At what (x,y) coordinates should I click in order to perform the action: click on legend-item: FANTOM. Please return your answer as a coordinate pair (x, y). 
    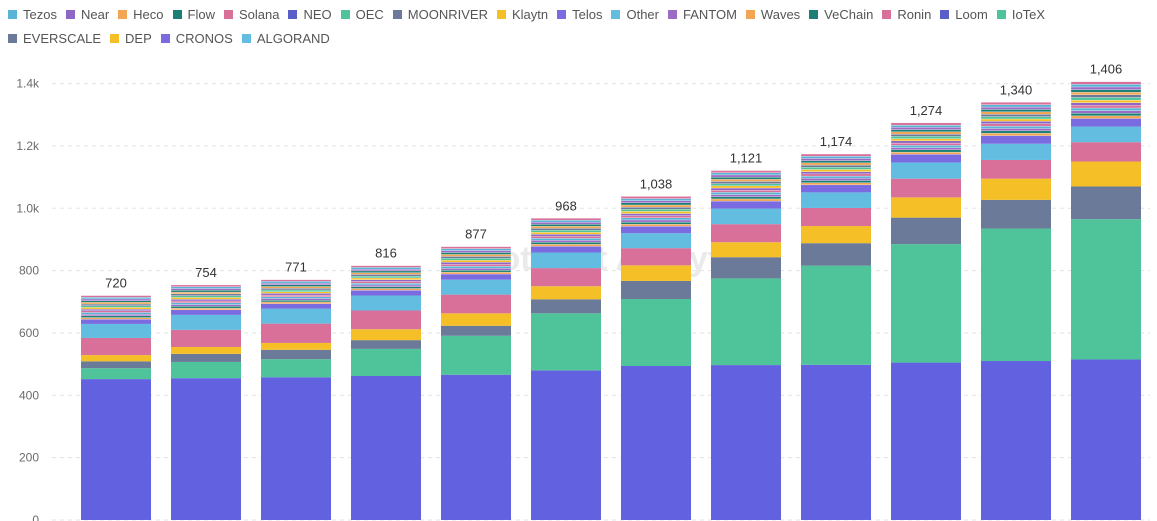
    Looking at the image, I should click on (702, 14).